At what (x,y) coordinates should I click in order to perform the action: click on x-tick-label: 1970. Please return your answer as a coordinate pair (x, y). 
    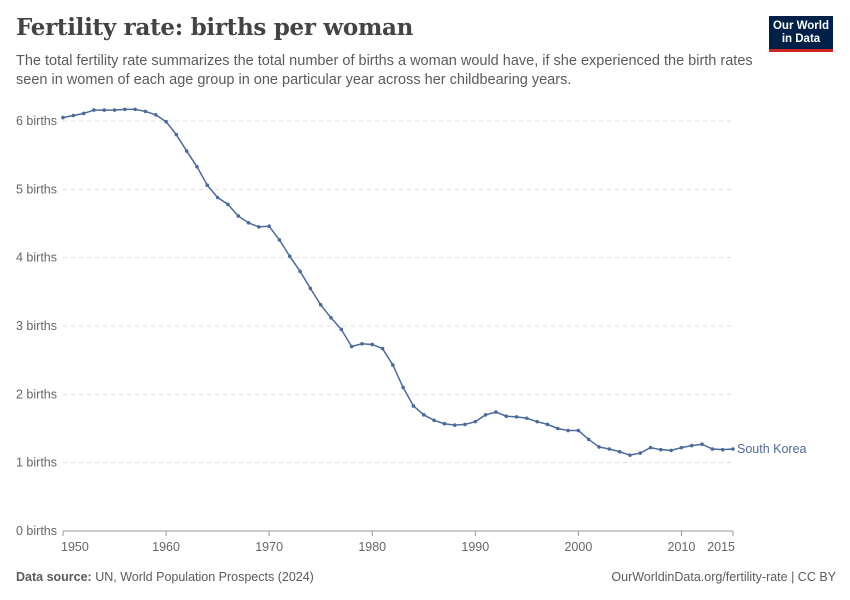
    Looking at the image, I should click on (269, 547).